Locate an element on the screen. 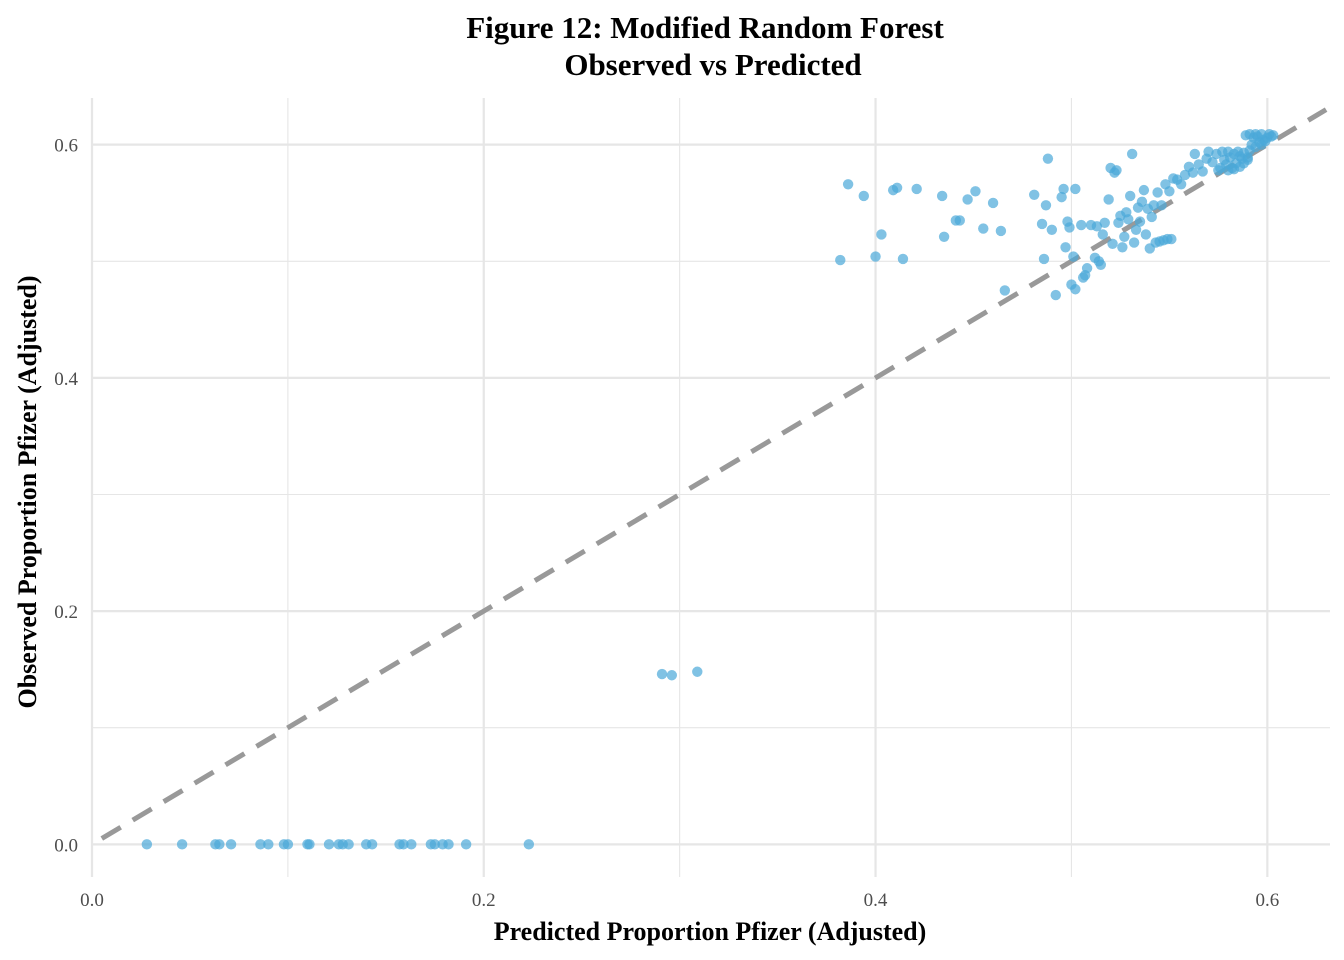 The width and height of the screenshot is (1344, 960). y-tick-label: 0.6 is located at coordinates (66, 146).